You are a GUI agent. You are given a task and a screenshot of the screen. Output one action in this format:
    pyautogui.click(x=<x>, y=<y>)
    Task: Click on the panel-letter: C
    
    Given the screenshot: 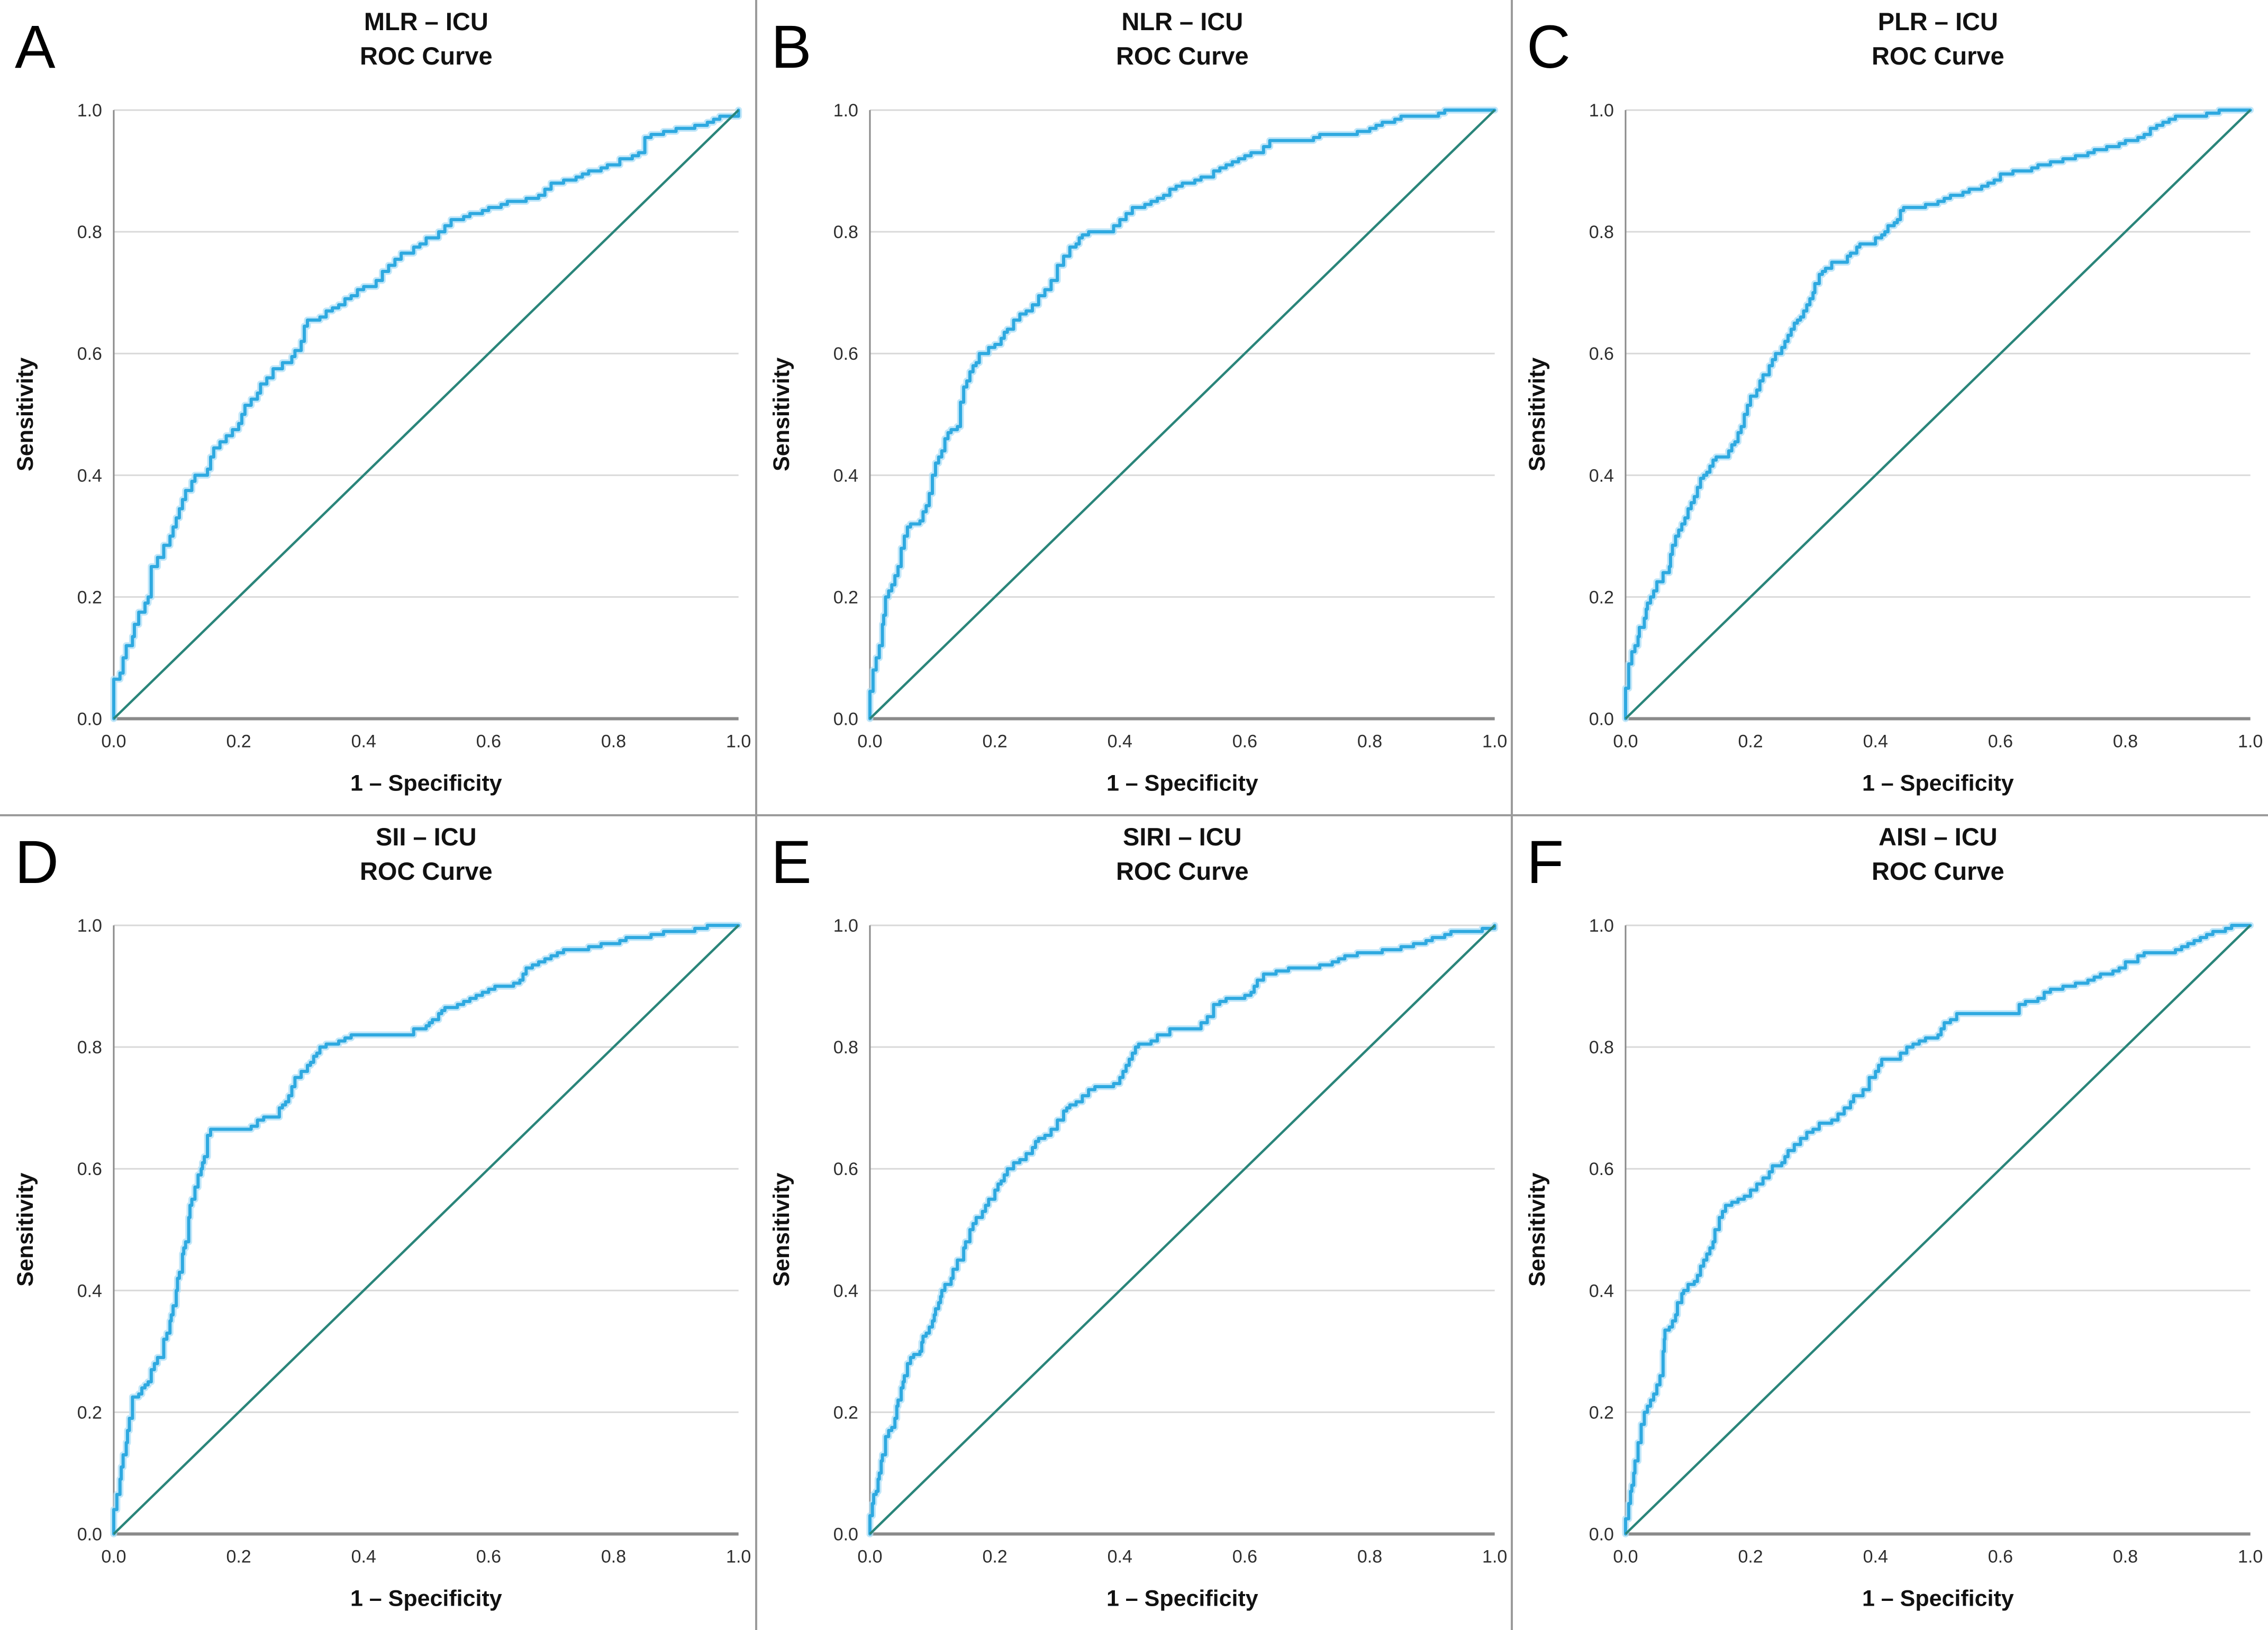 What is the action you would take?
    pyautogui.click(x=1549, y=47)
    